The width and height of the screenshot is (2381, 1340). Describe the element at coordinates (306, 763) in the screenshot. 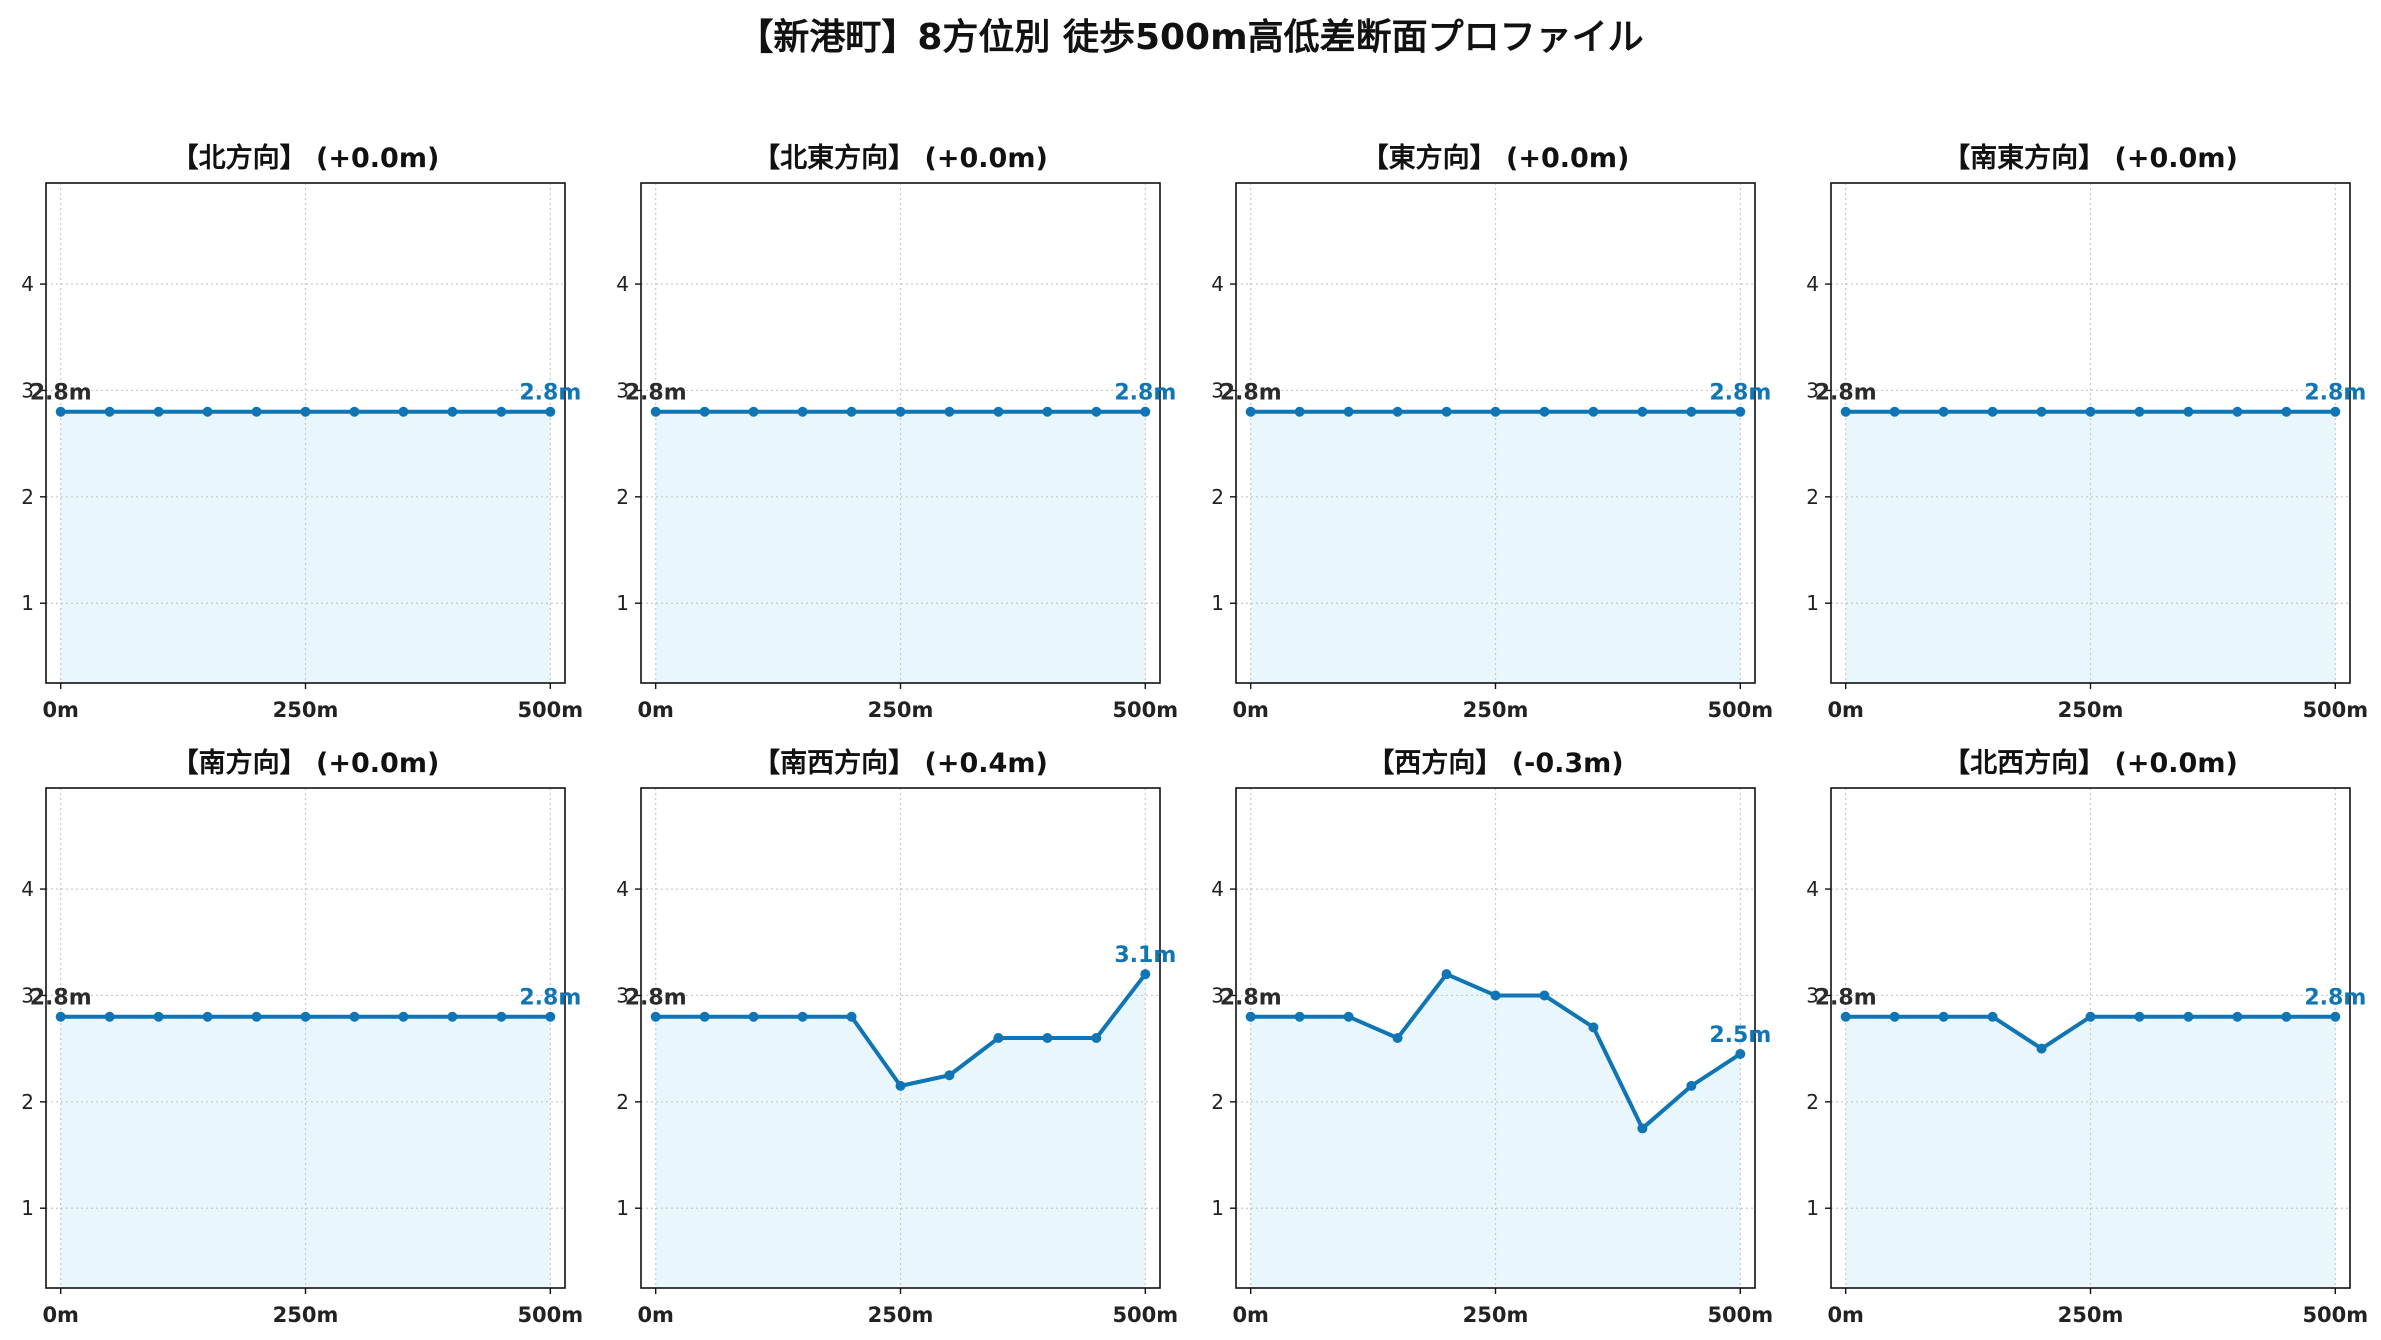

I see `chart-title: 【南方向】 (+0.0m)` at that location.